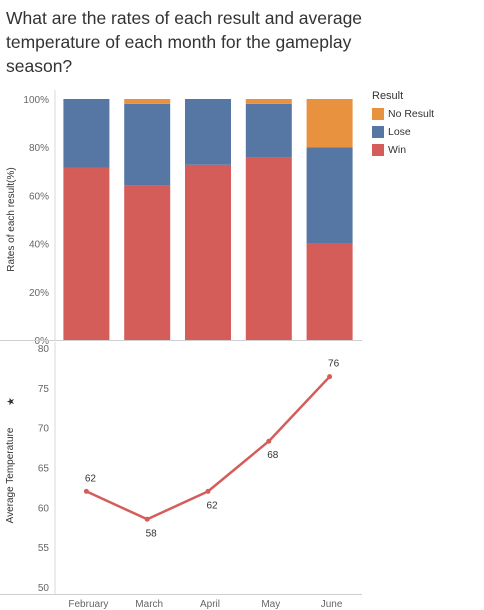  What do you see at coordinates (149, 604) in the screenshot?
I see `x-tick-label: March` at bounding box center [149, 604].